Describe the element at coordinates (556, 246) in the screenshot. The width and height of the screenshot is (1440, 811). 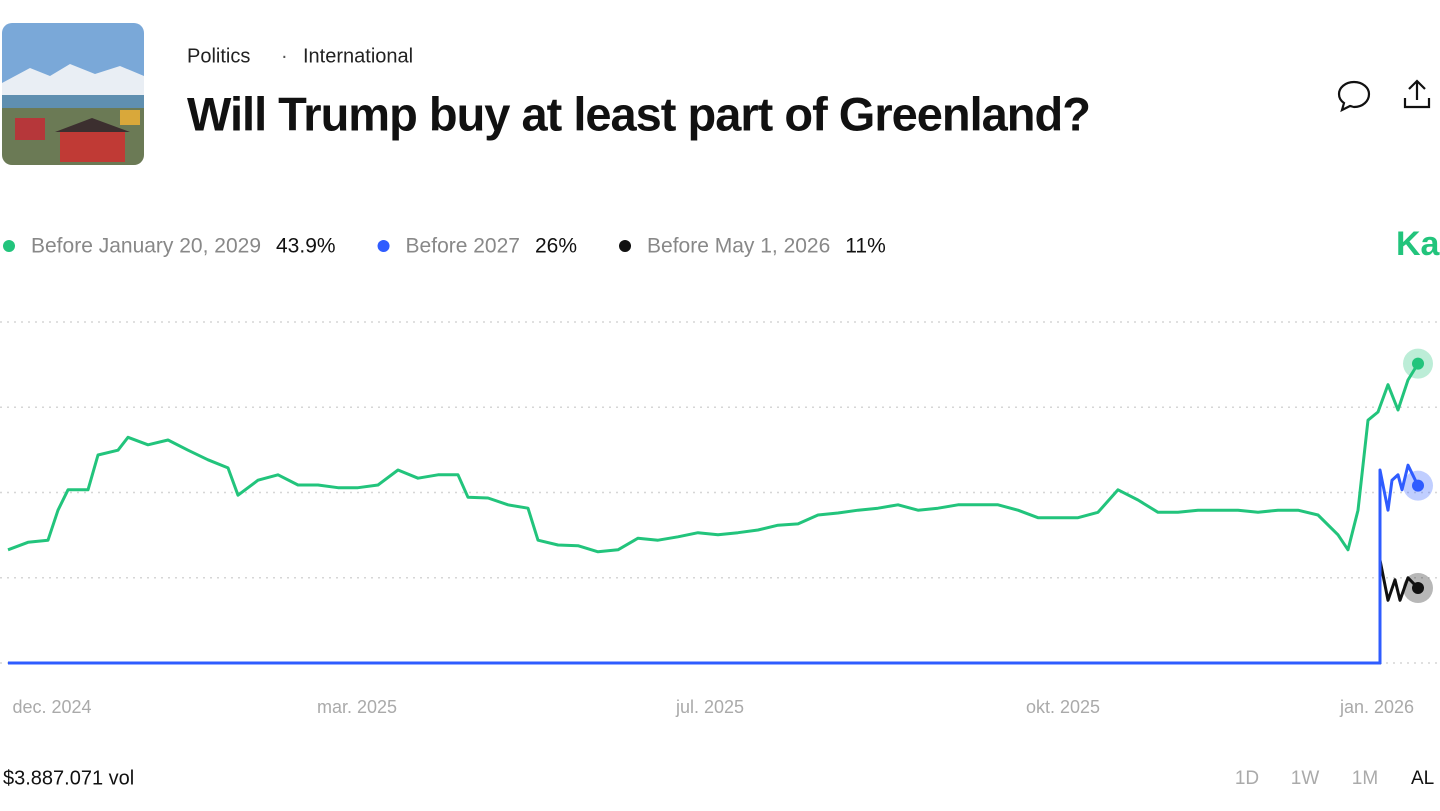
I see `legend-value: 26%` at that location.